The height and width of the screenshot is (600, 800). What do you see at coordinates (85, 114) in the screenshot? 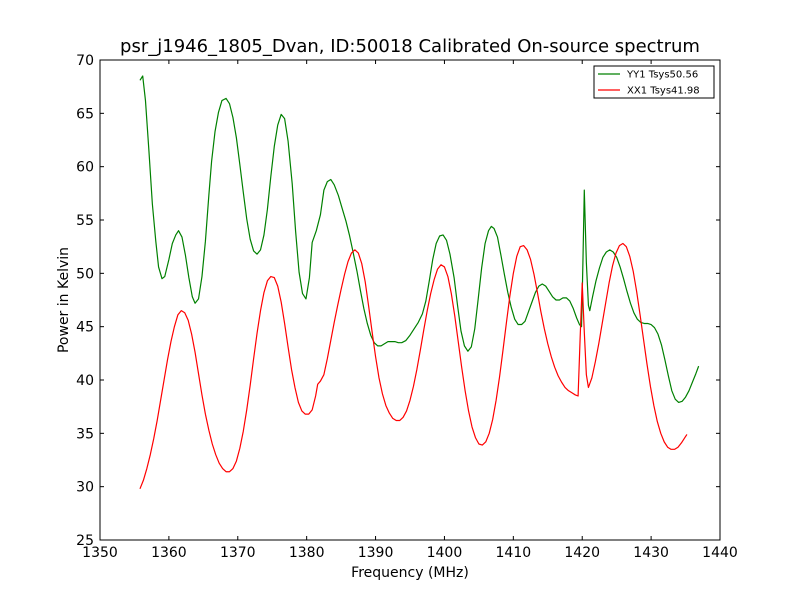
I see `y-tick-label: 65` at bounding box center [85, 114].